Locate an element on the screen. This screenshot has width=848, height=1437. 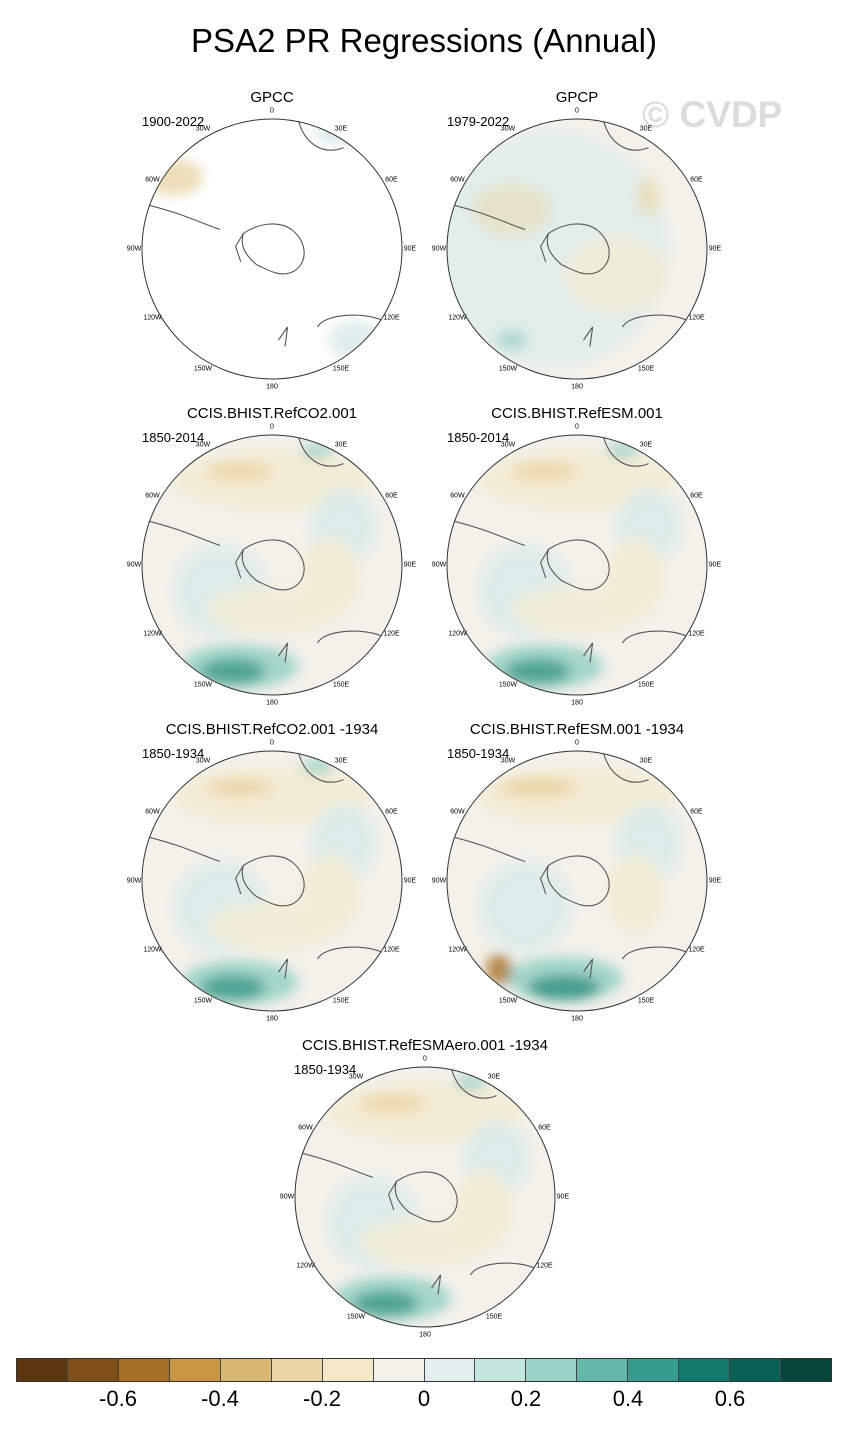
panel-period-gpcp: 1979-2022 is located at coordinates (478, 121).